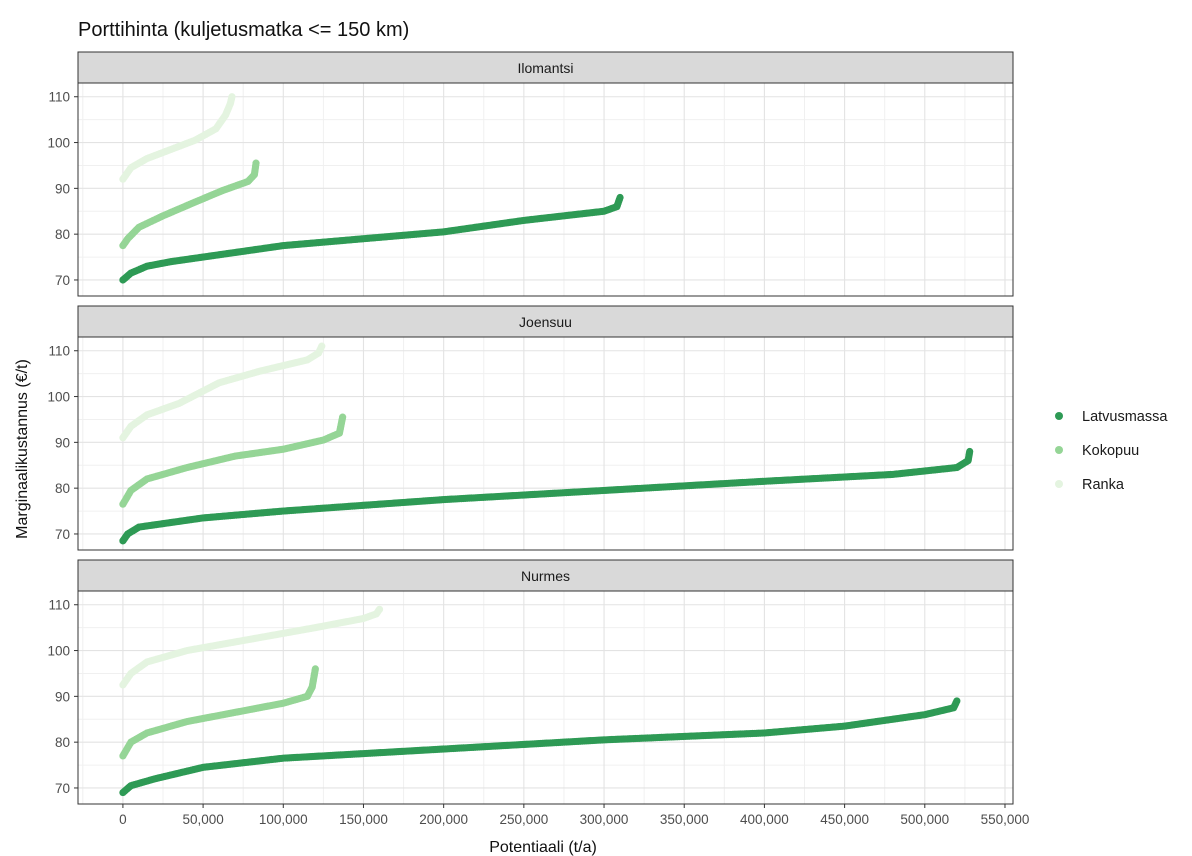 This screenshot has width=1192, height=856. Describe the element at coordinates (844, 819) in the screenshot. I see `x-tick-label: 450,000` at that location.